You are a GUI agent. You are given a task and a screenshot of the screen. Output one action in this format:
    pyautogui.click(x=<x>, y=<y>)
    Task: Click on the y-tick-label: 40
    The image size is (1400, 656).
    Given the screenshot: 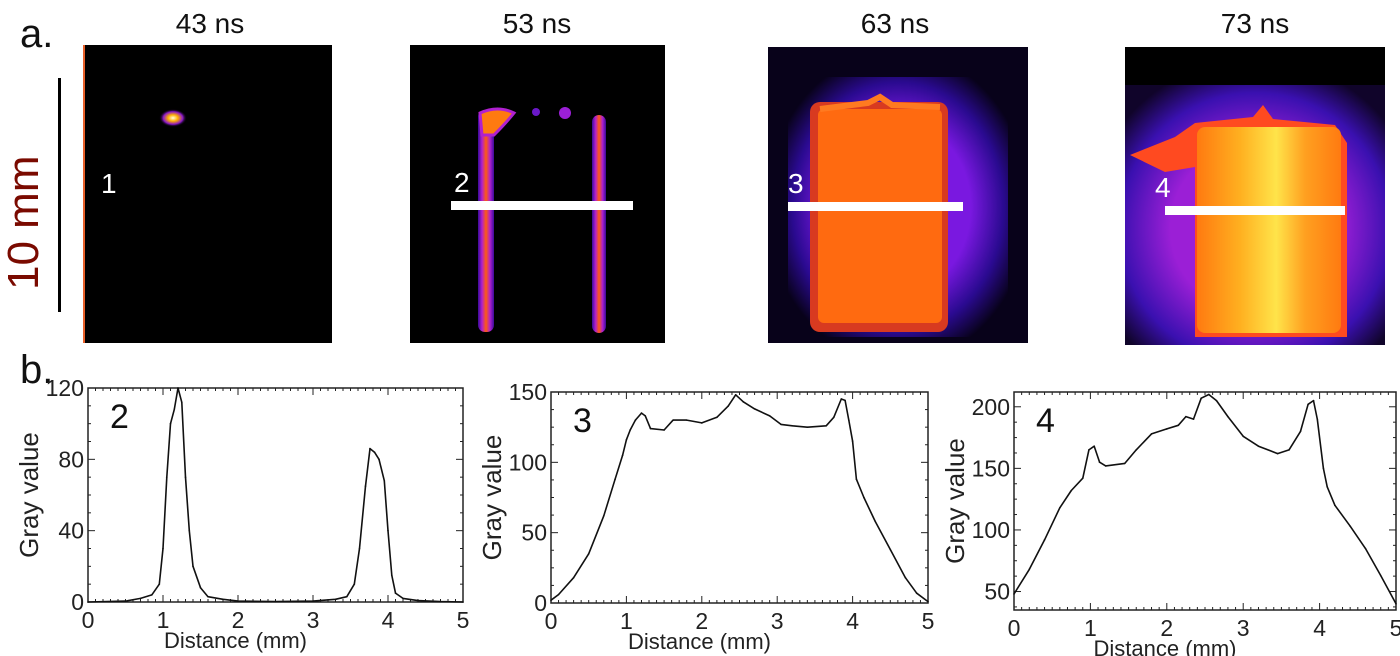 What is the action you would take?
    pyautogui.click(x=71, y=531)
    